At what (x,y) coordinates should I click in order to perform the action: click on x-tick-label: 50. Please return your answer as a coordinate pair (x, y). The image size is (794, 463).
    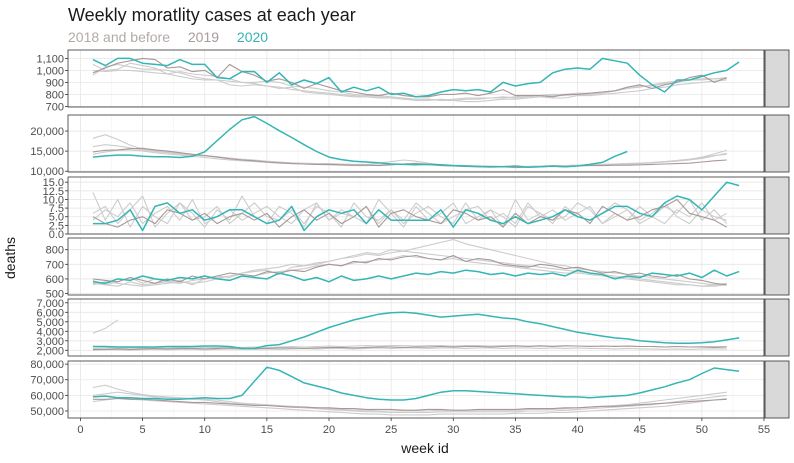
    Looking at the image, I should click on (702, 430).